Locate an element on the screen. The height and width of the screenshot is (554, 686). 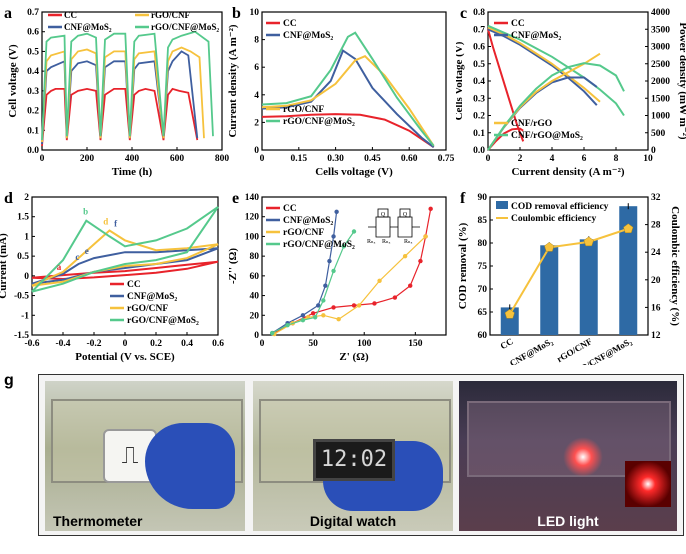
y-tick-label: 0.7 is located at coordinates (479, 30).